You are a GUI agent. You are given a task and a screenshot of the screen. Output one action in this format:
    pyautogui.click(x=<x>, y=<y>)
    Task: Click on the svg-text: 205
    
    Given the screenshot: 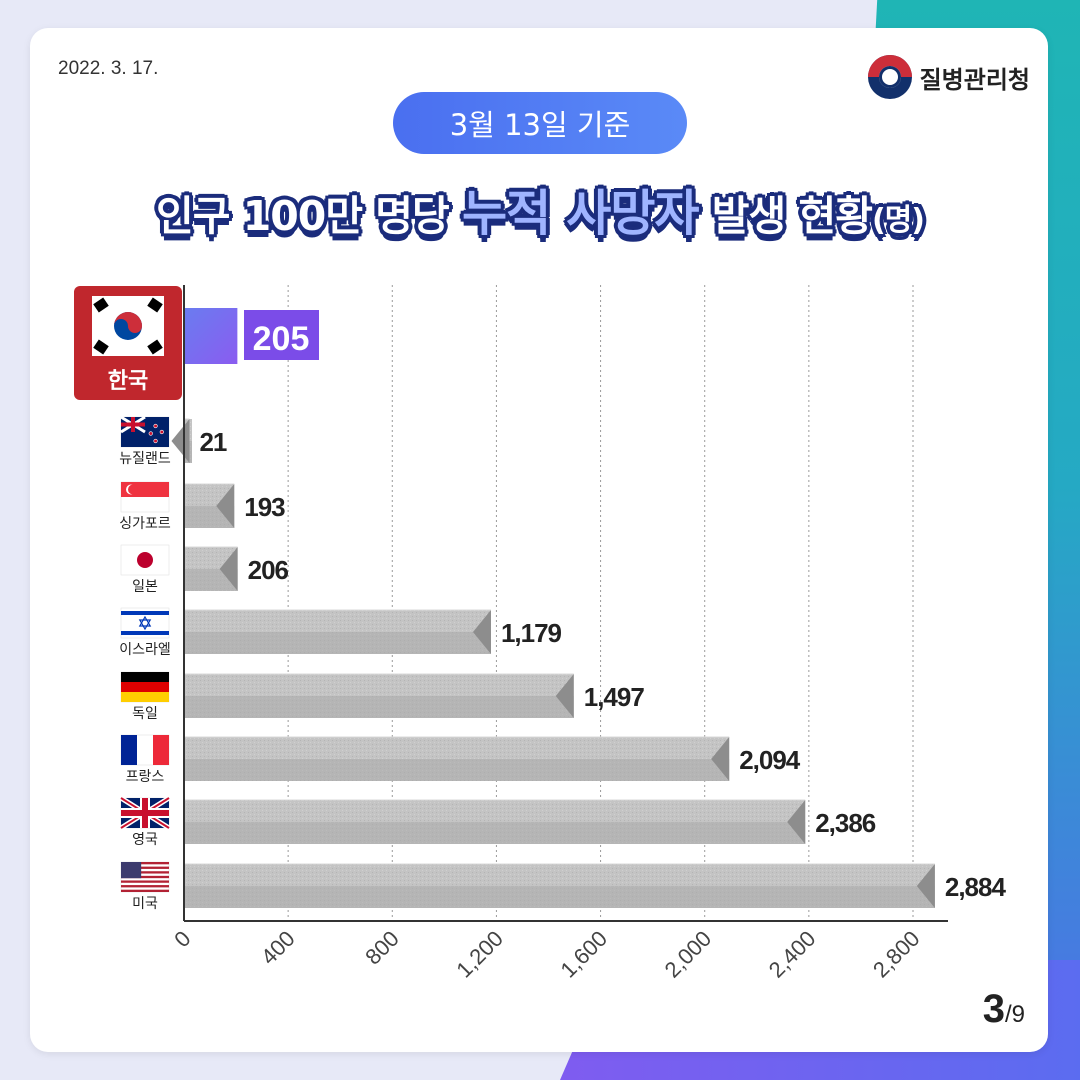 What is the action you would take?
    pyautogui.click(x=281, y=339)
    